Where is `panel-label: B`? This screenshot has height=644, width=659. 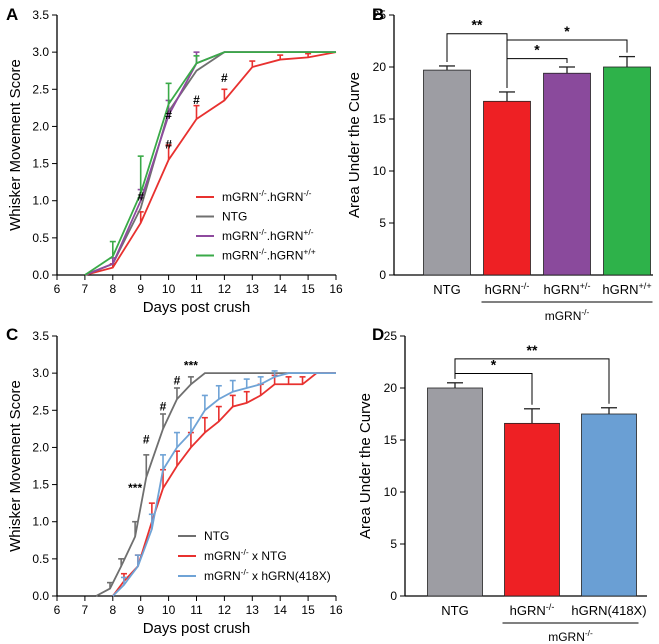 panel-label: B is located at coordinates (378, 14).